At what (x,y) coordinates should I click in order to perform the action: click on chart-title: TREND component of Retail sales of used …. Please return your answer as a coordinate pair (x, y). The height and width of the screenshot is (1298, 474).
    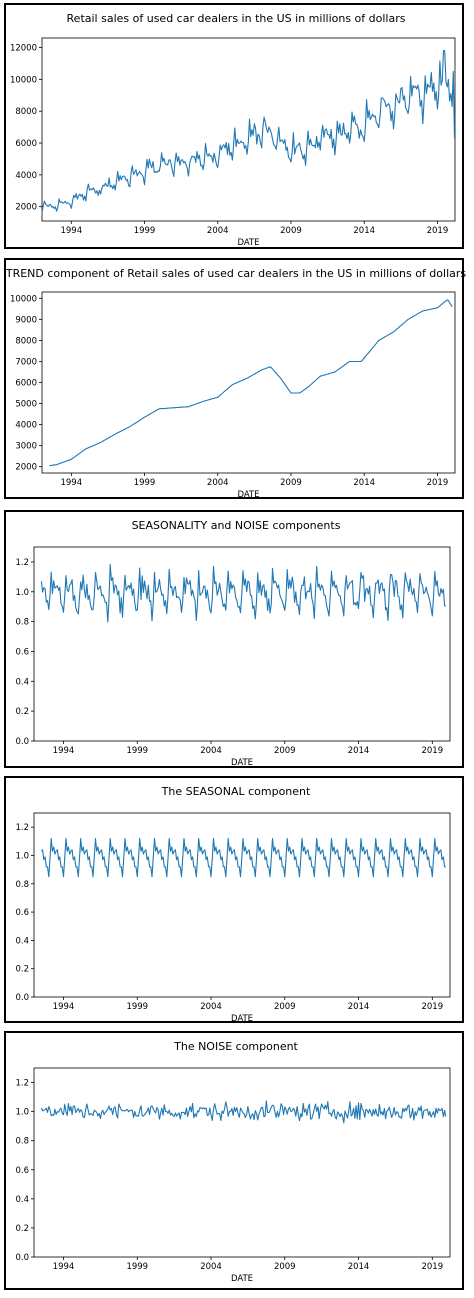
    Looking at the image, I should click on (236, 273).